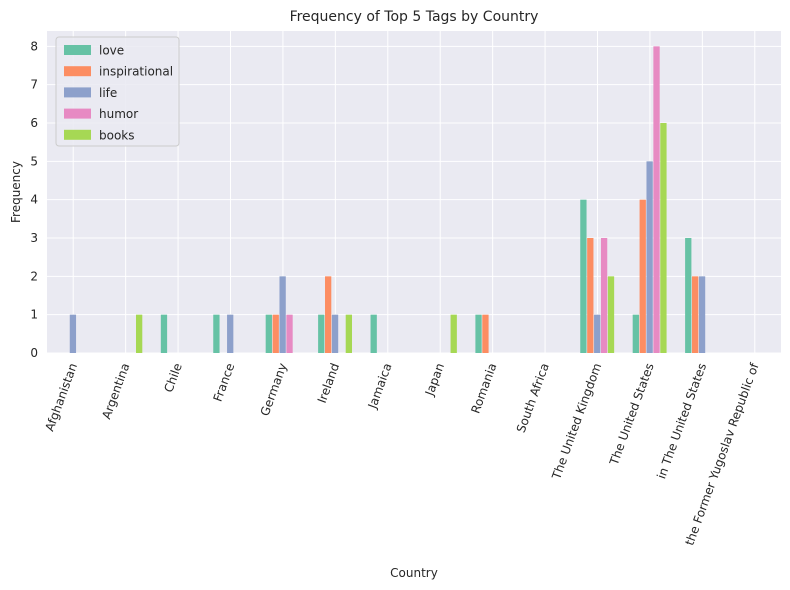 The image size is (790, 590). Describe the element at coordinates (77, 134) in the screenshot. I see `legend-swatch-books` at that location.